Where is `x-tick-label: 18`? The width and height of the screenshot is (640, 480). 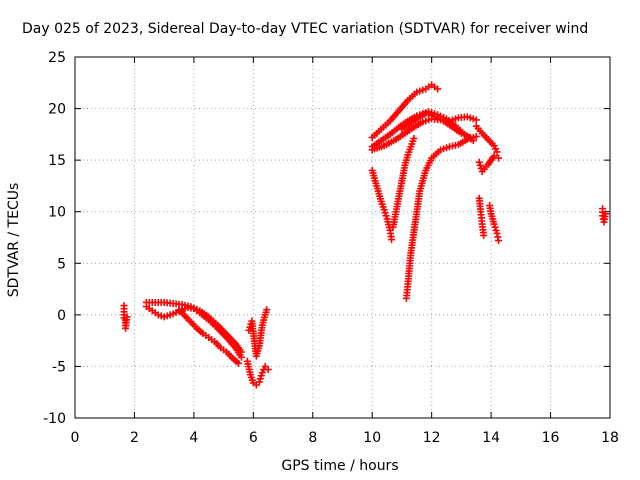 x-tick-label: 18 is located at coordinates (610, 438).